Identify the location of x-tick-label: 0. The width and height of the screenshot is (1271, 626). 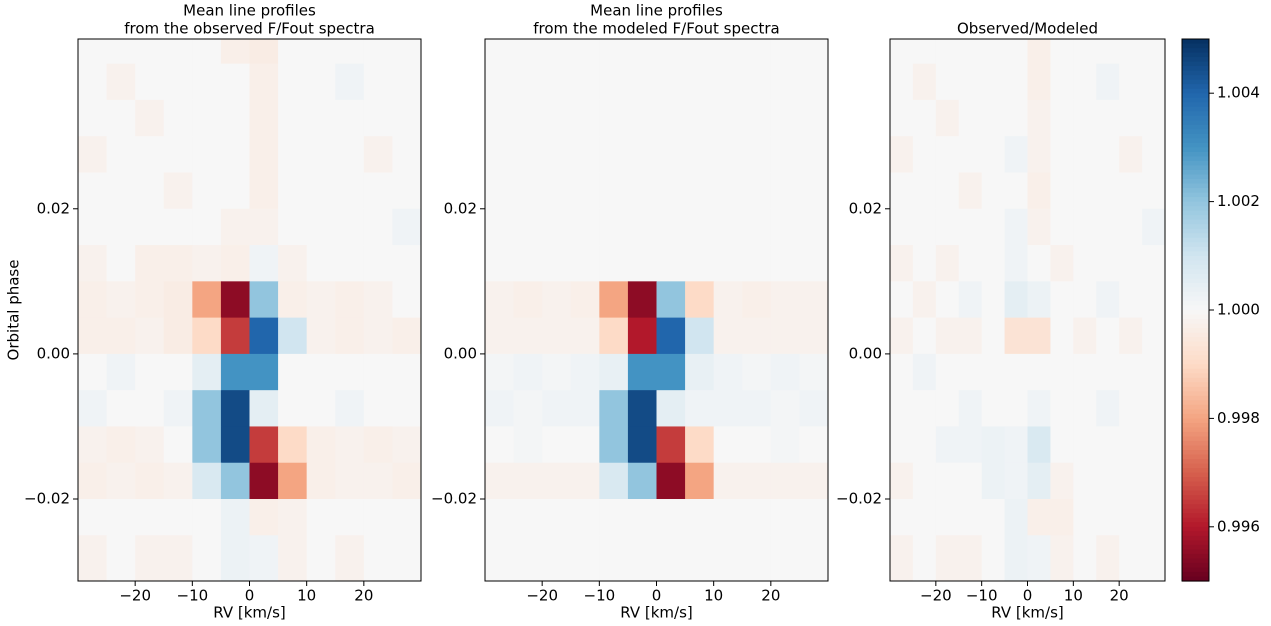
(657, 596).